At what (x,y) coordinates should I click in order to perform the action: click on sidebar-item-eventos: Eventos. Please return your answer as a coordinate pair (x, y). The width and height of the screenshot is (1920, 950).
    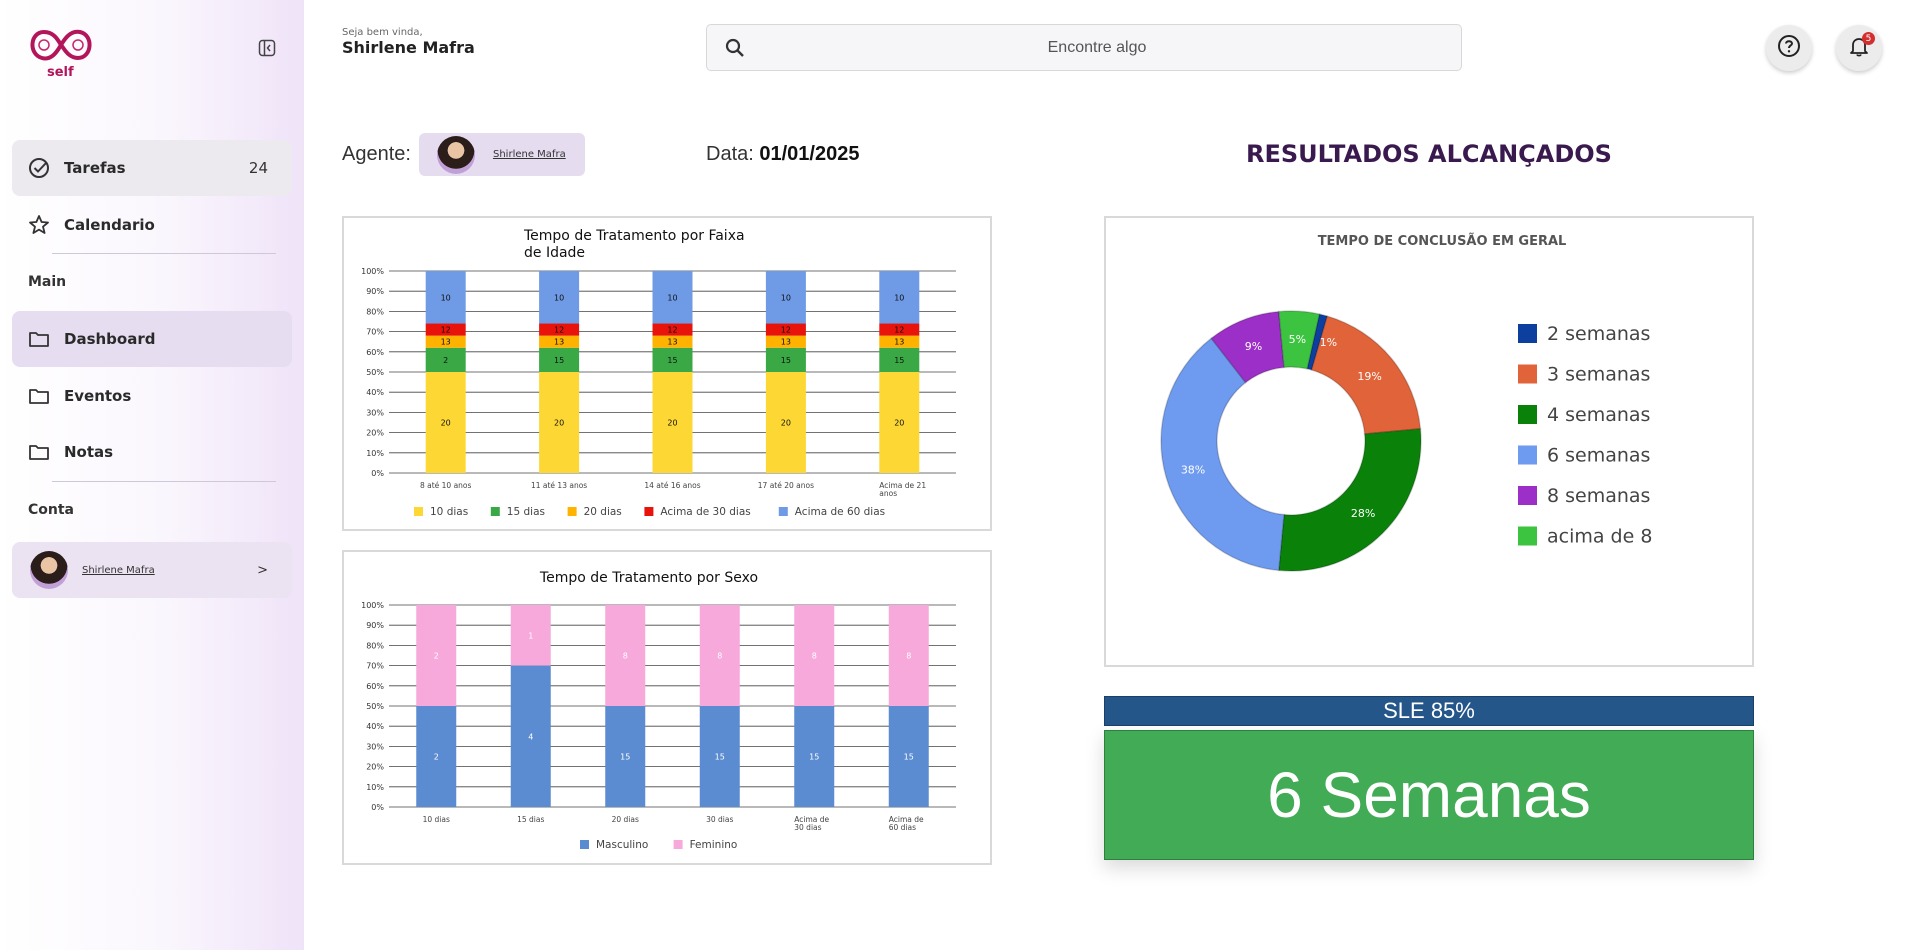
    Looking at the image, I should click on (152, 396).